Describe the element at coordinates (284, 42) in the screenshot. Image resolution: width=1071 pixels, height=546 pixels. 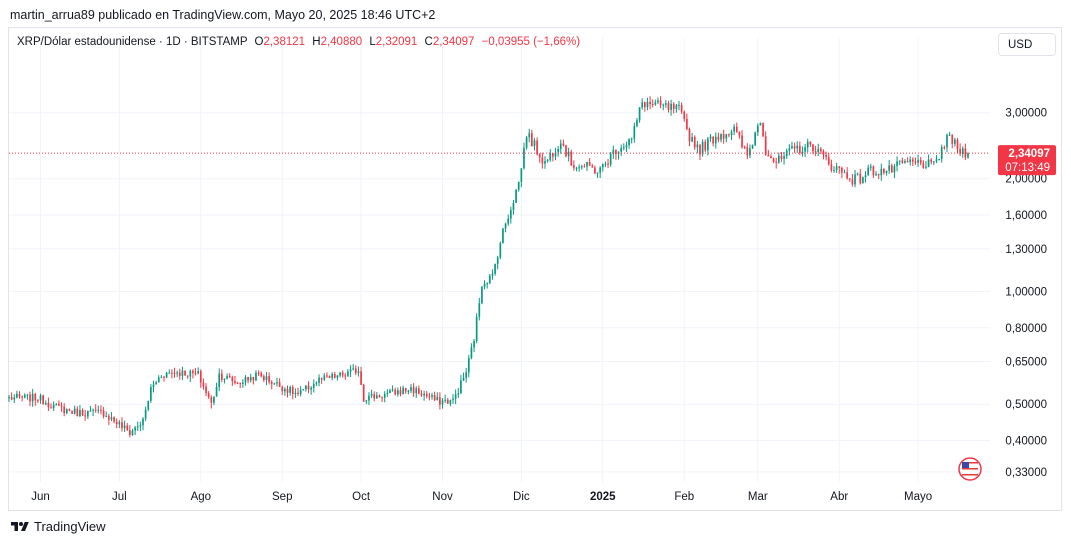
I see `open-value: 2,38121` at that location.